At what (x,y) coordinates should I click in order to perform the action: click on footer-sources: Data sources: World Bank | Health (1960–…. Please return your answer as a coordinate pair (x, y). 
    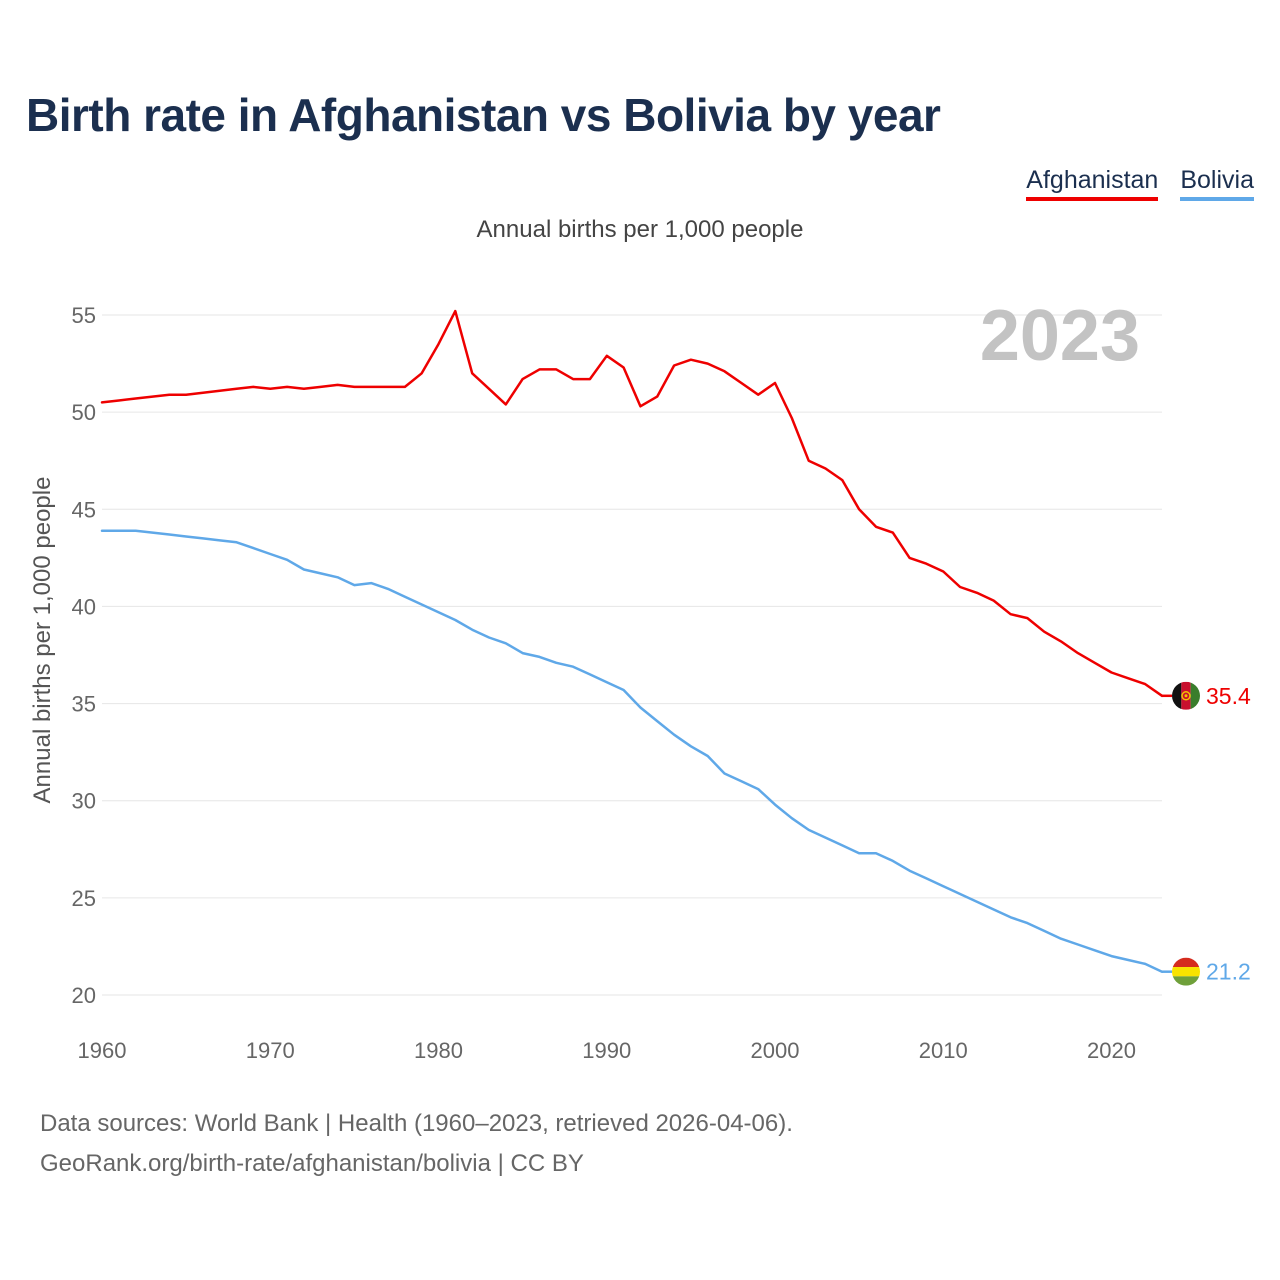
    Looking at the image, I should click on (416, 1123).